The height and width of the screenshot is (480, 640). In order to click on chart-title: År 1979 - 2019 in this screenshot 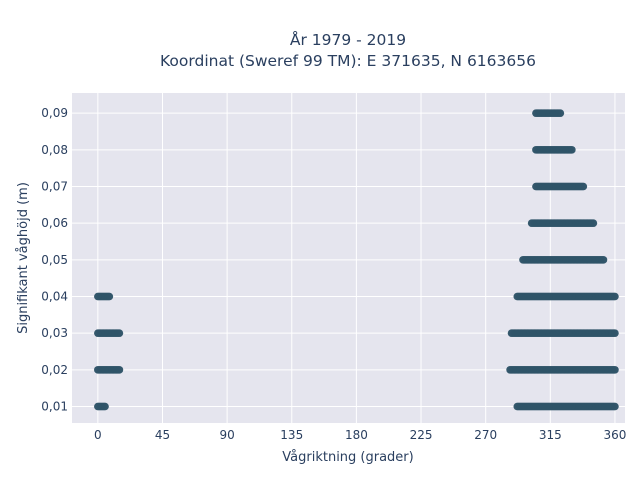, I will do `click(348, 39)`.